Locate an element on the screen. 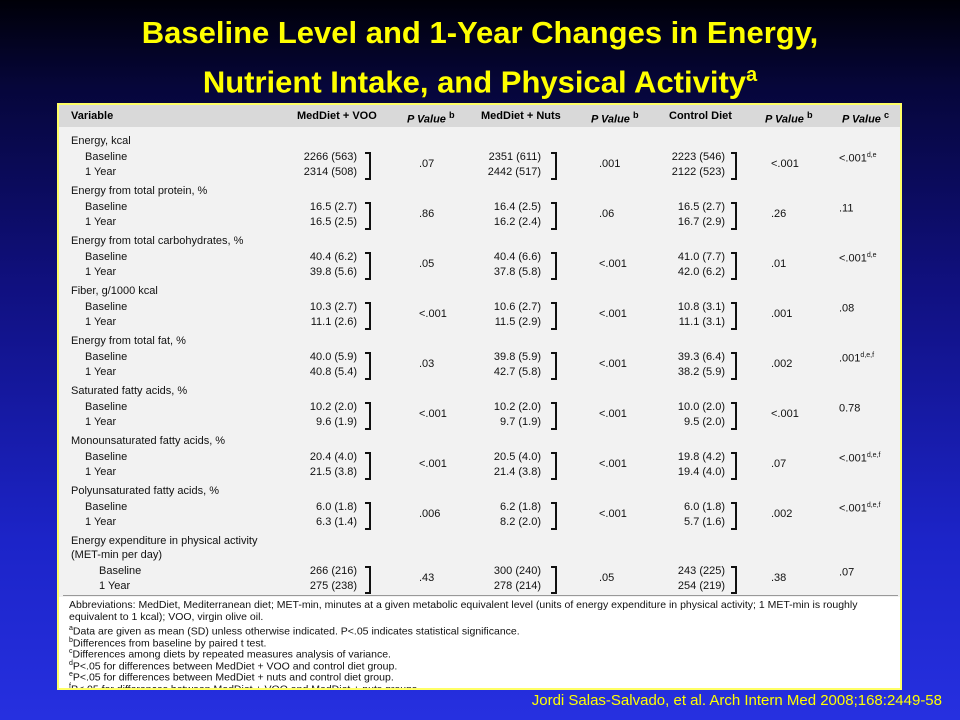 Image resolution: width=960 pixels, height=720 pixels. cell-pvalue-4: .11 is located at coordinates (846, 208).